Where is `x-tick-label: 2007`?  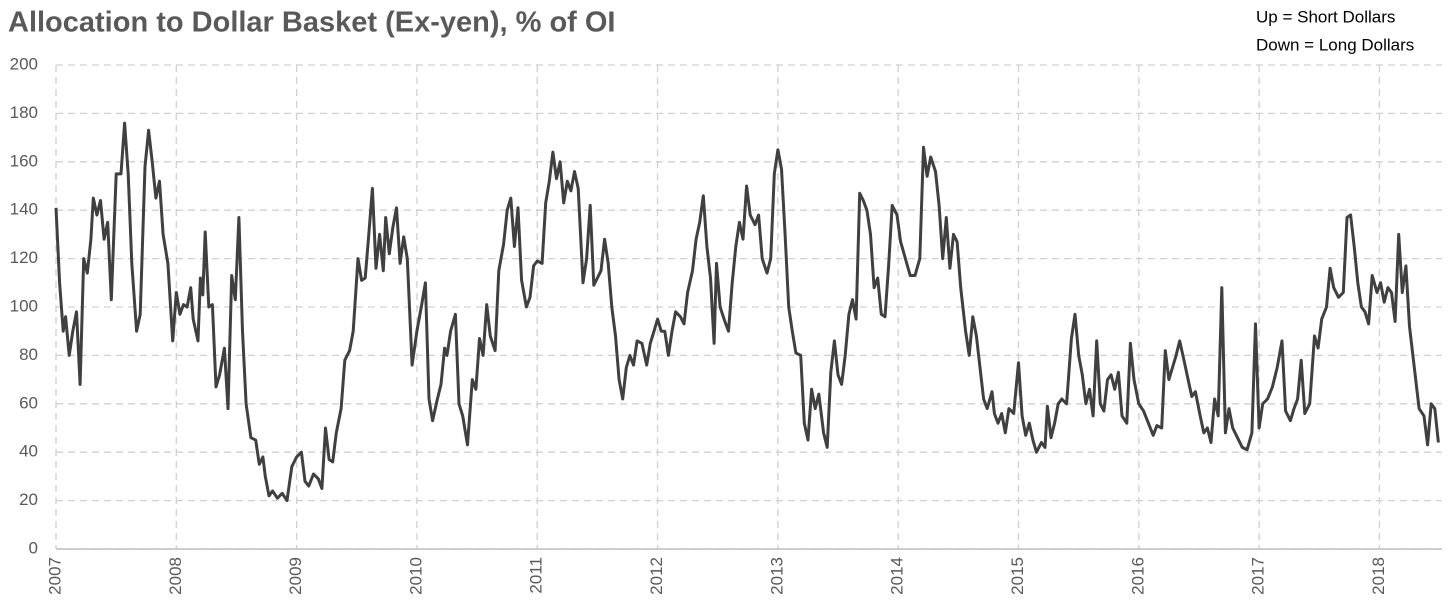
x-tick-label: 2007 is located at coordinates (54, 576).